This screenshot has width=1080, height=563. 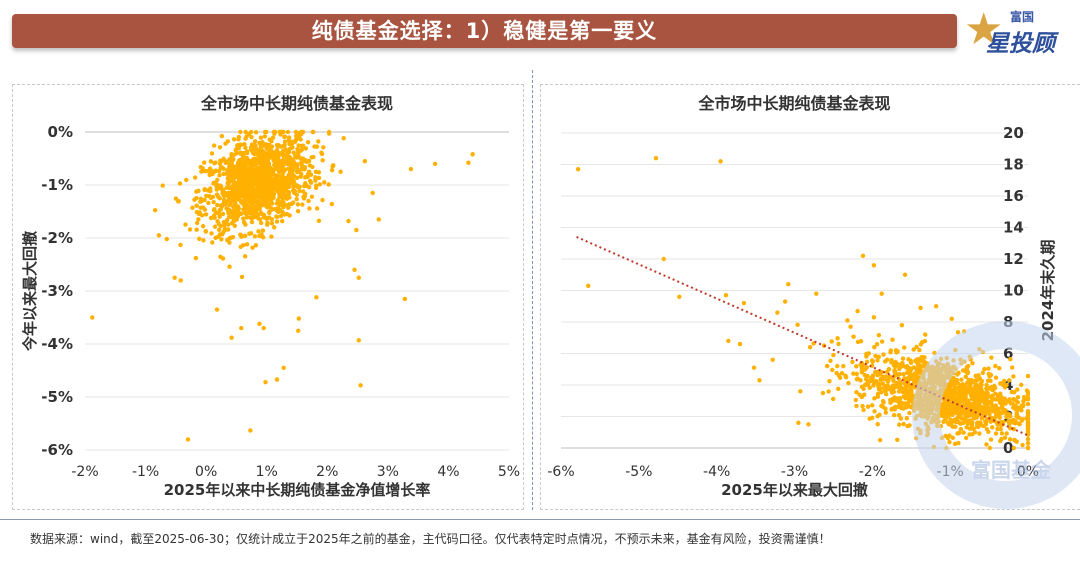 I want to click on title-banner: 纯债基金选择：1）稳健是第一要义, so click(x=484, y=31).